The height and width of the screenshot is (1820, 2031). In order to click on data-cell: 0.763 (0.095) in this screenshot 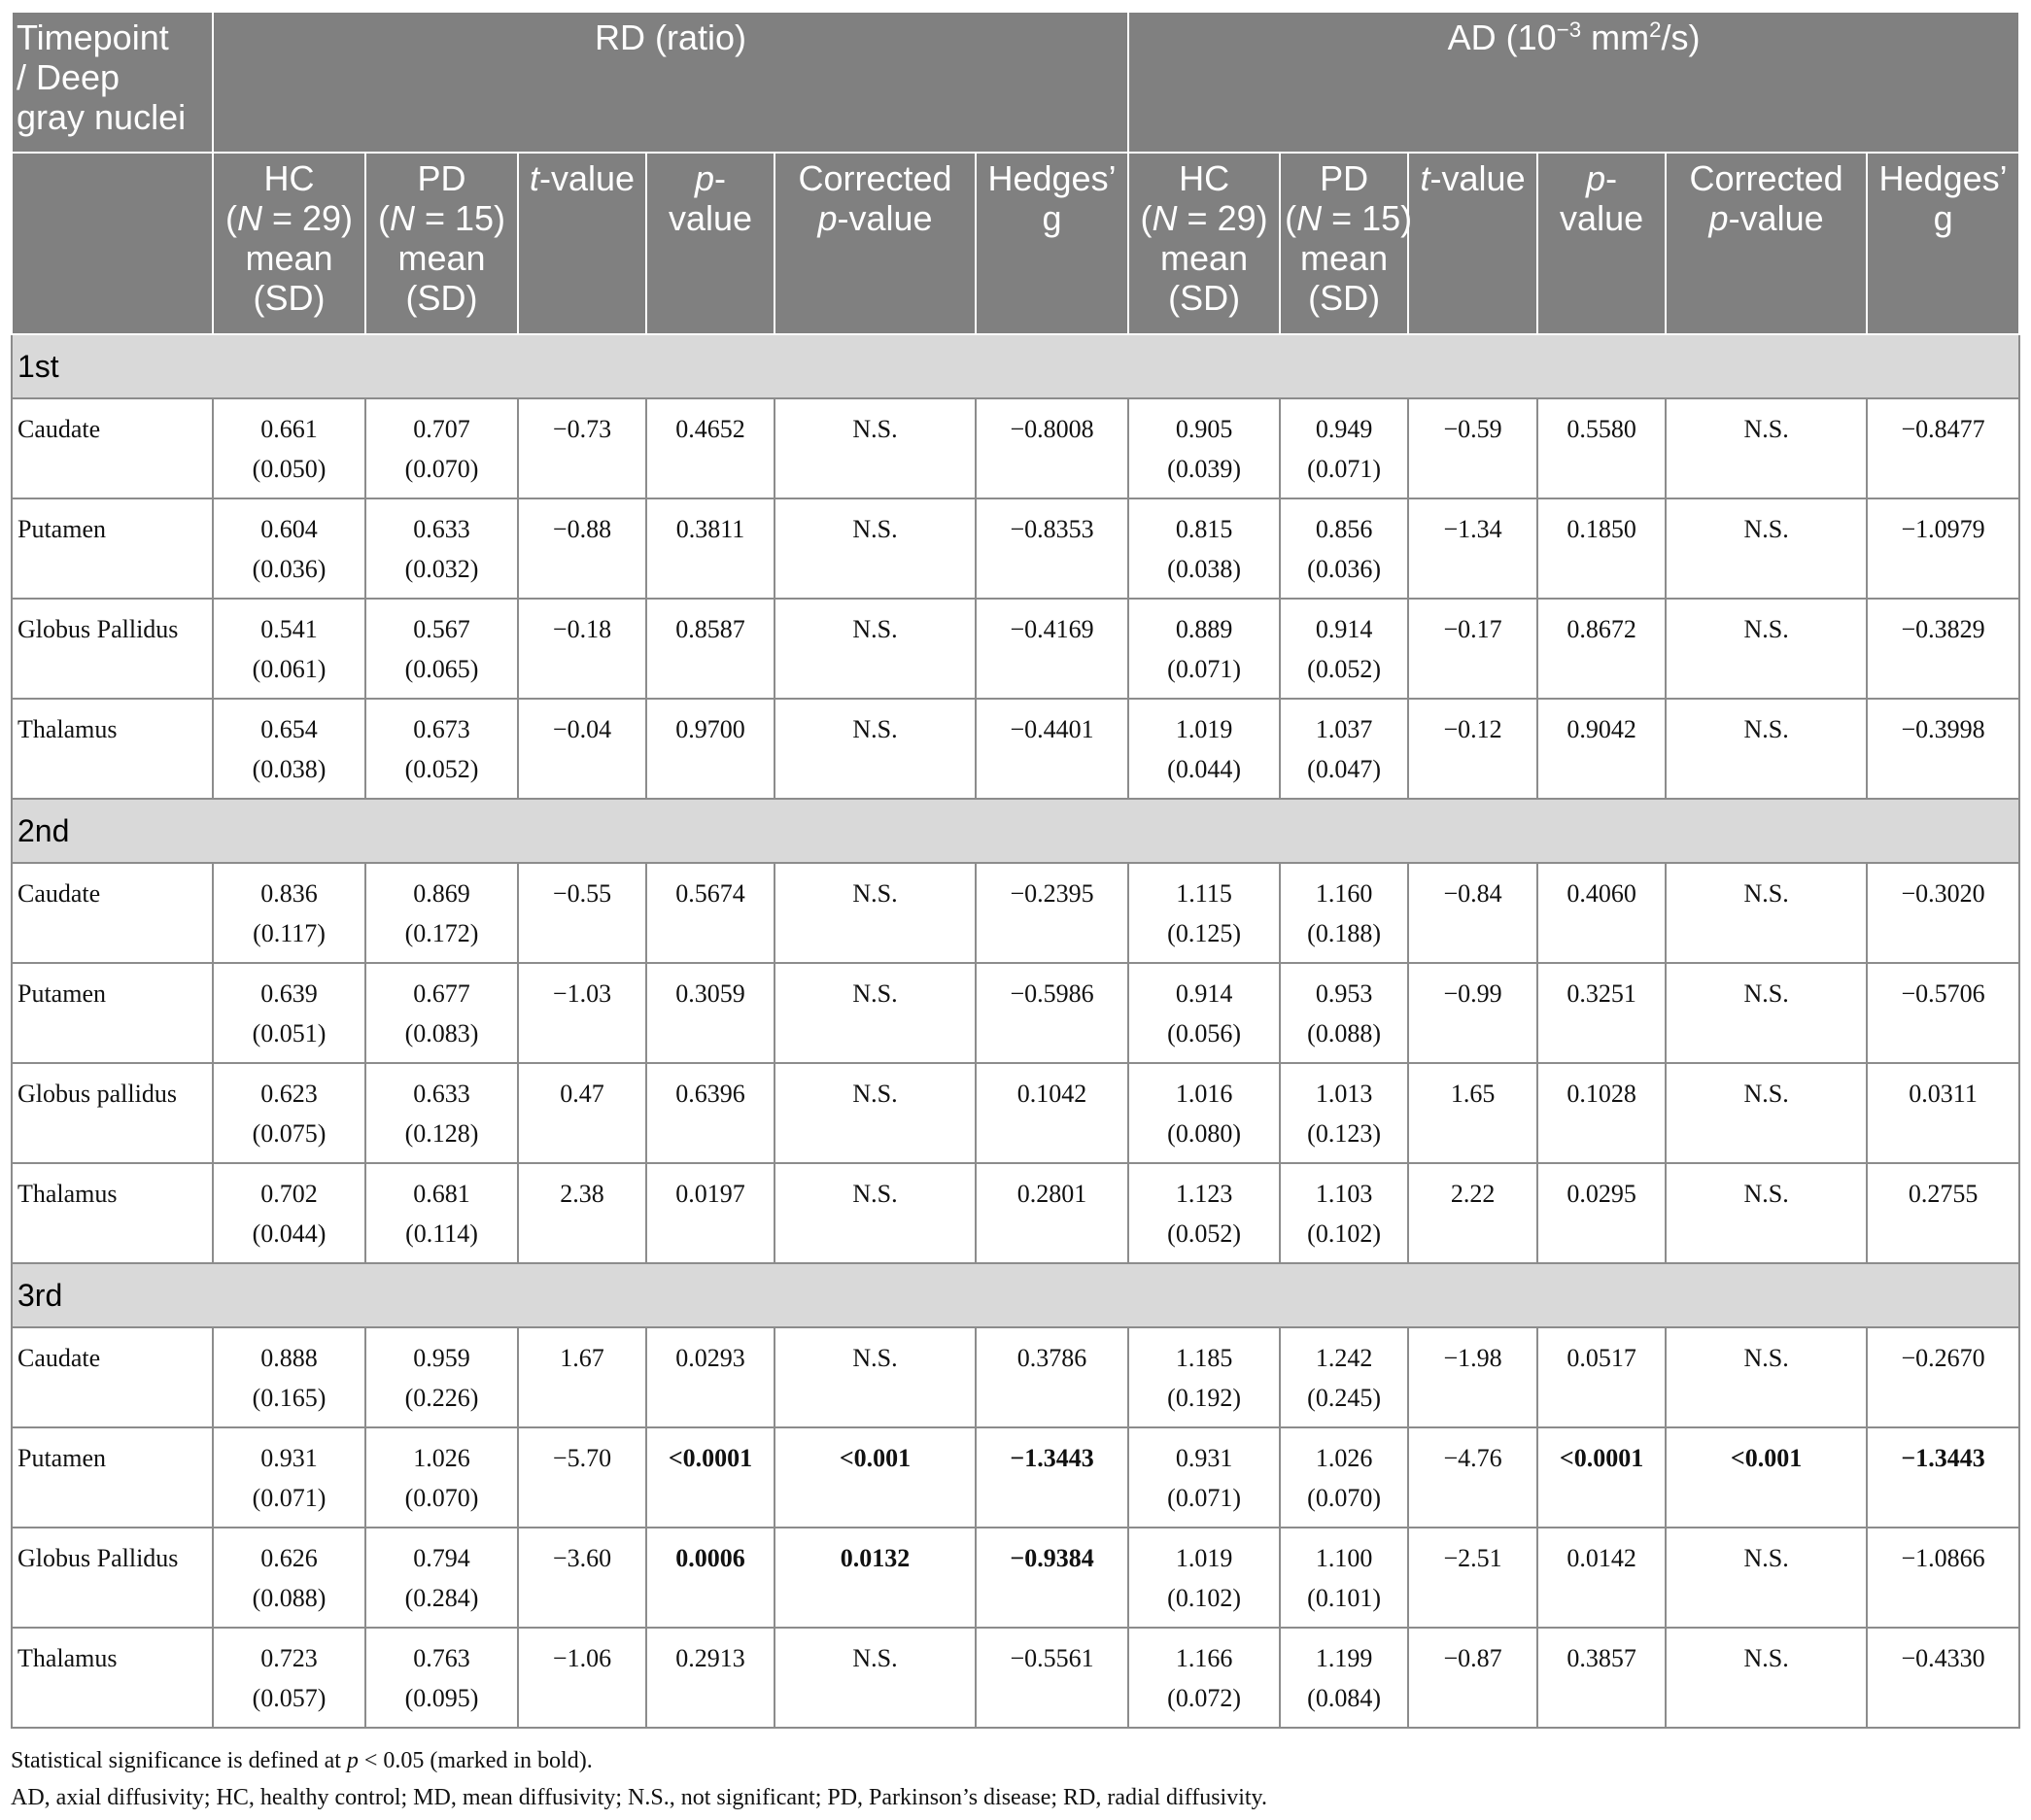, I will do `click(441, 1678)`.